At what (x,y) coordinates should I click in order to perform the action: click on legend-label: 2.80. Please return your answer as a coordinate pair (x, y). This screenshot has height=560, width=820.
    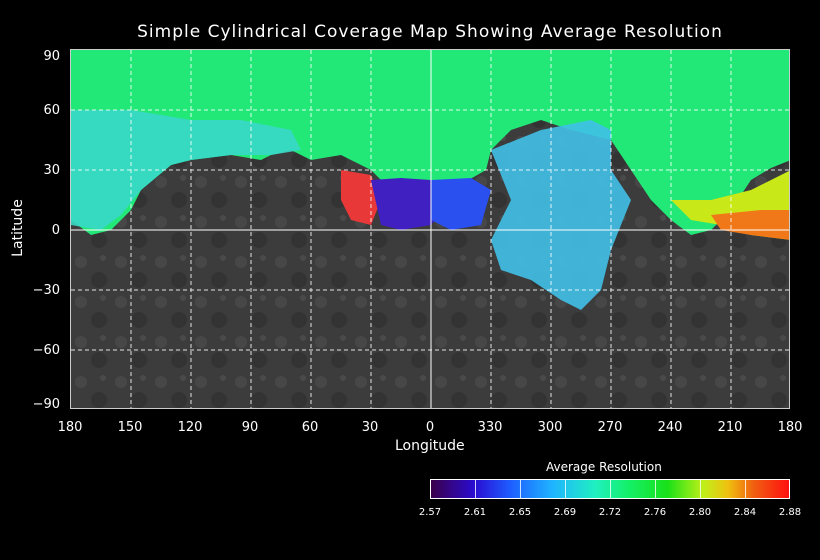
    Looking at the image, I should click on (700, 512).